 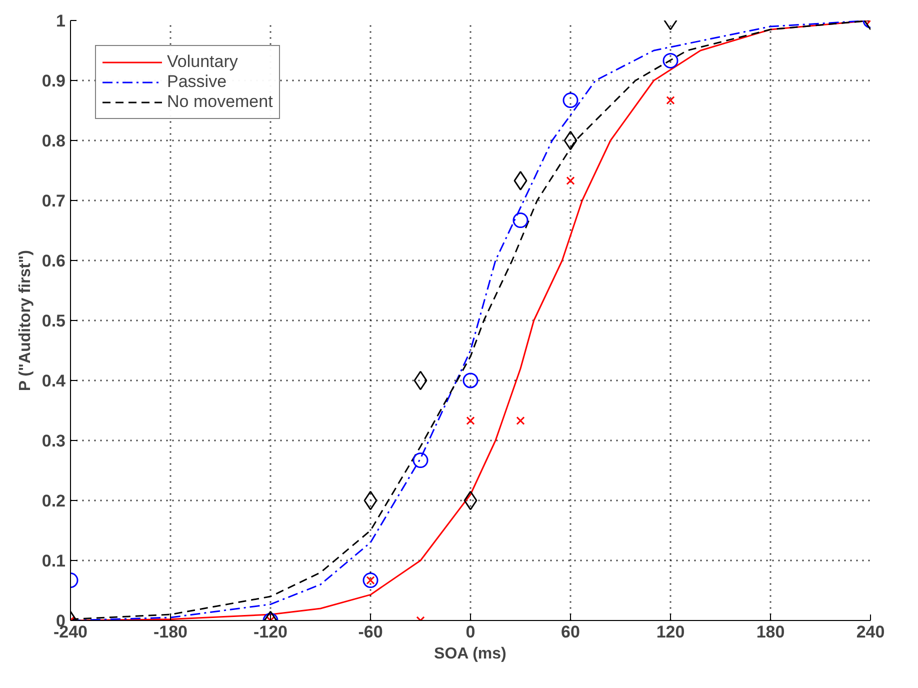 I want to click on y-tick-label: 0.4, so click(x=54, y=381).